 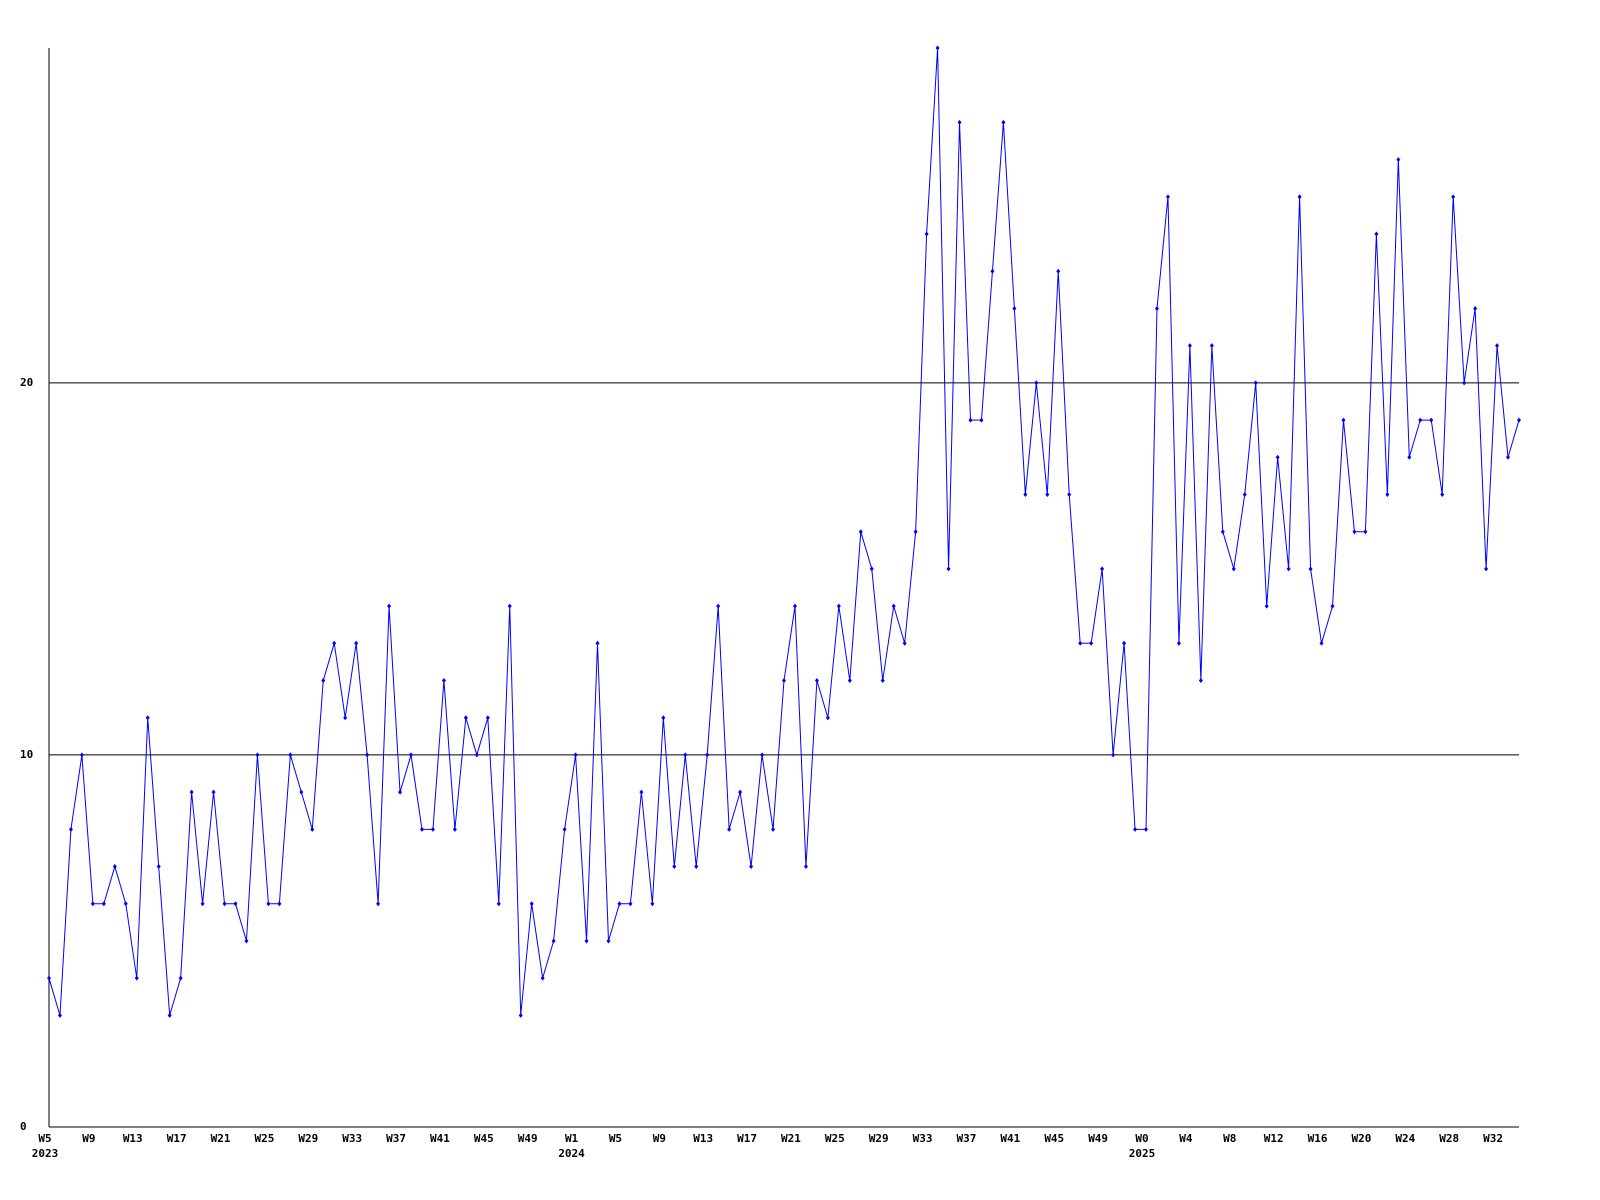 I want to click on x-tick-label: W16, so click(x=1318, y=1138).